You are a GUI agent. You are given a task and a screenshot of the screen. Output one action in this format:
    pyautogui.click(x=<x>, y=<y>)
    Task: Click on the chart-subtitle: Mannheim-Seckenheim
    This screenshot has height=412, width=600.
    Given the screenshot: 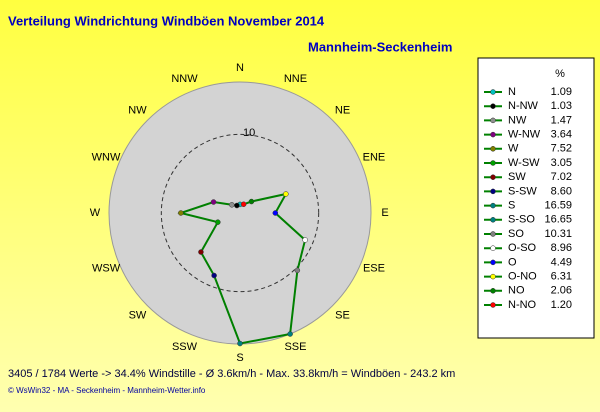 What is the action you would take?
    pyautogui.click(x=380, y=46)
    